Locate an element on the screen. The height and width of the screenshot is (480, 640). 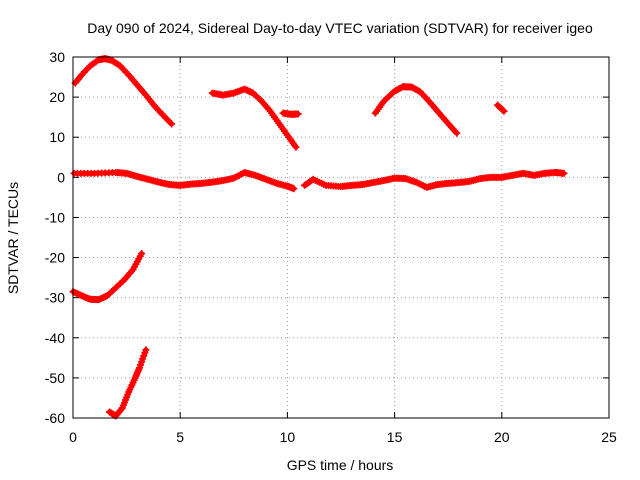
y-tick-label: -10 is located at coordinates (55, 217).